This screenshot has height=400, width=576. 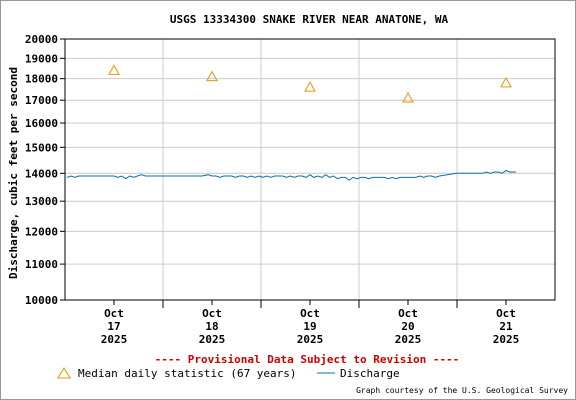 I want to click on y-tick-label: 15000, so click(x=41, y=147).